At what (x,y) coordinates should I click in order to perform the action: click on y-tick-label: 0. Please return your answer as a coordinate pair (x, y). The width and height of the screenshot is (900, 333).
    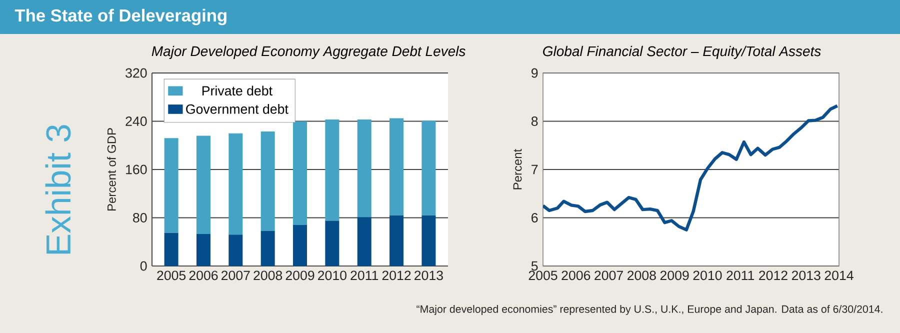
    Looking at the image, I should click on (143, 266).